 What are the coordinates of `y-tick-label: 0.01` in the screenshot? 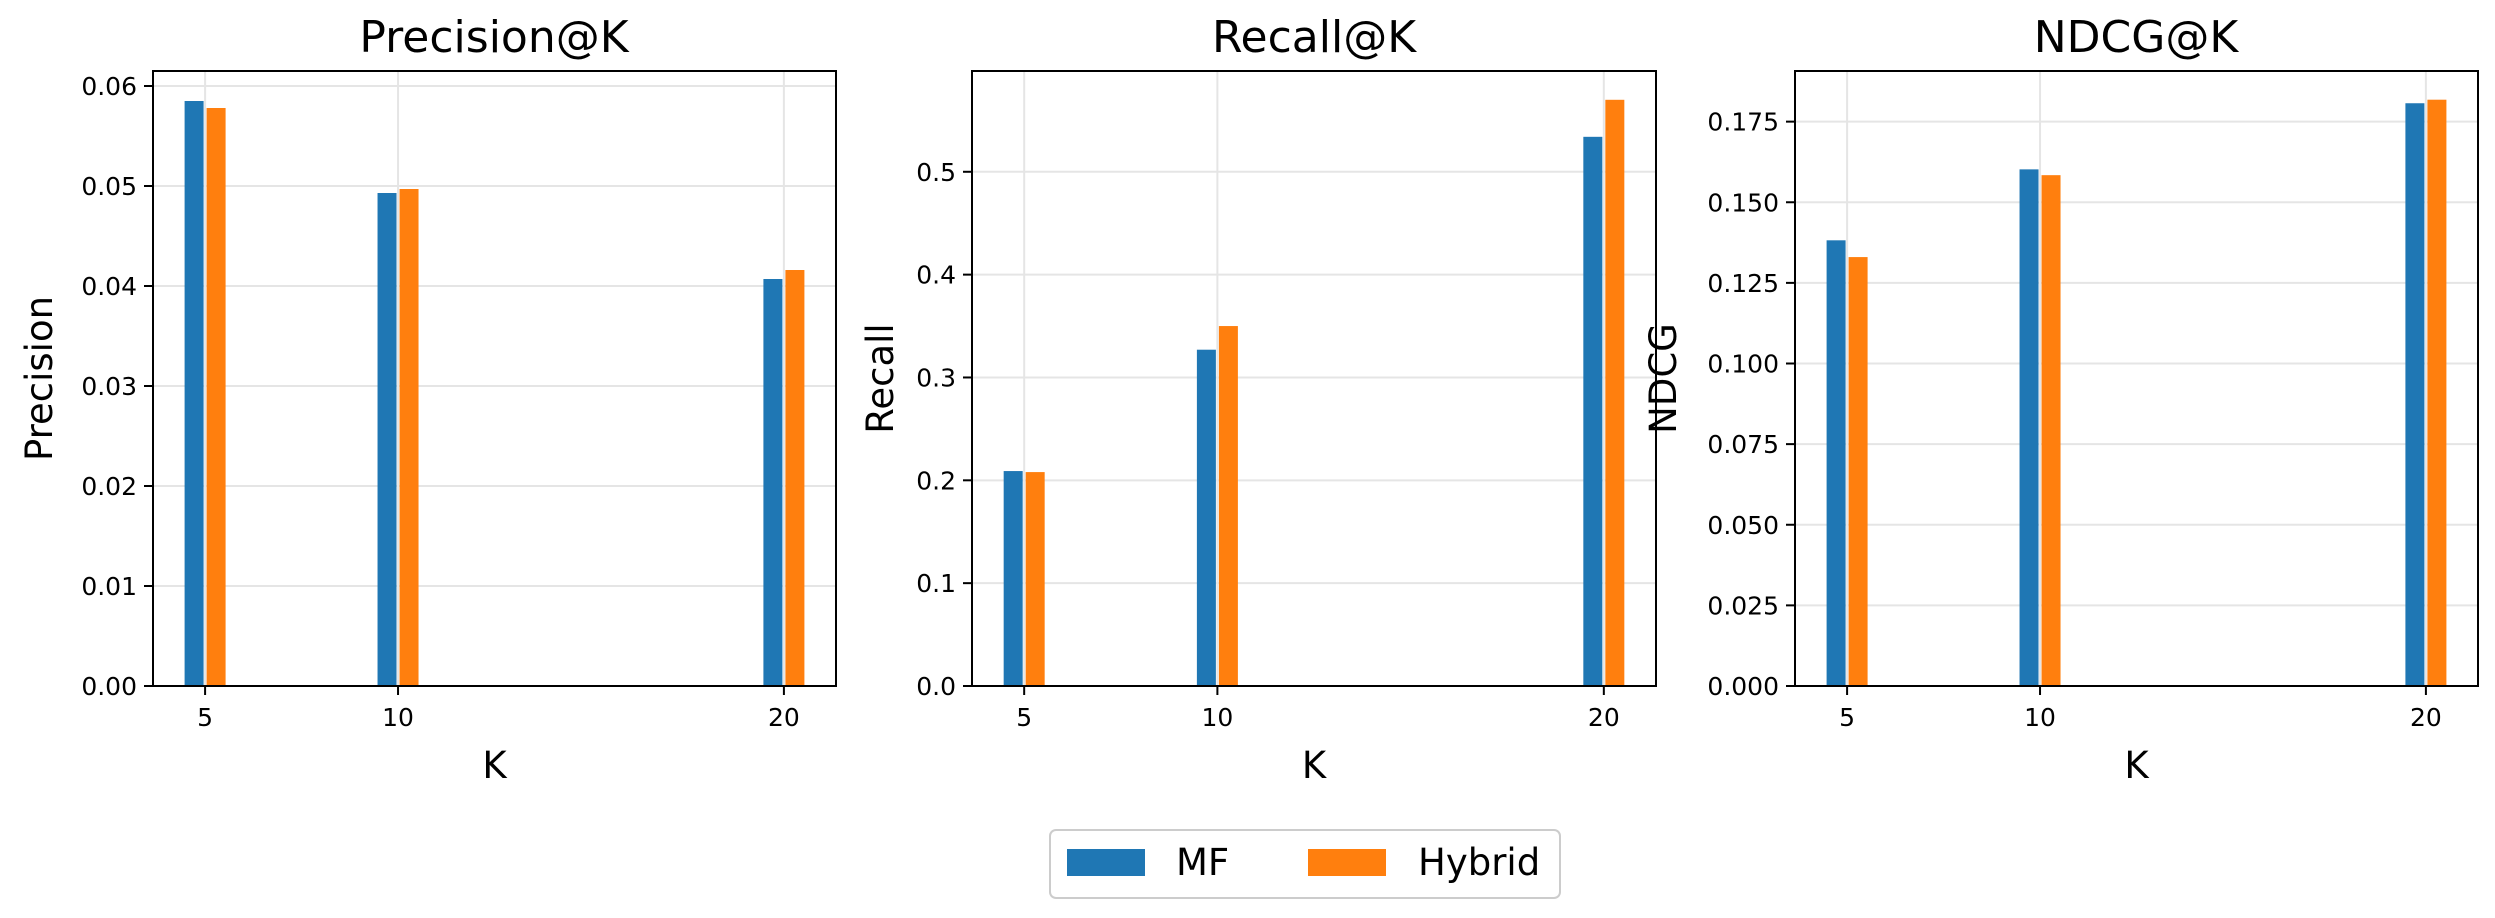 It's located at (109, 586).